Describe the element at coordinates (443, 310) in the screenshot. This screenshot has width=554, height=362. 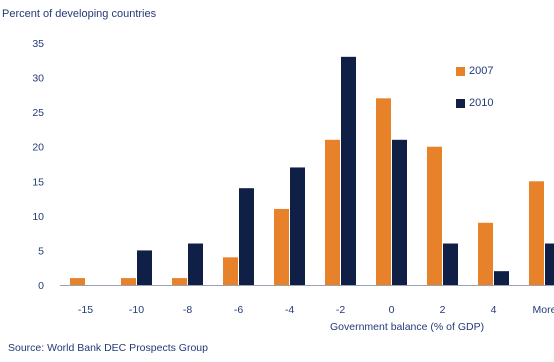
I see `x-tick-label: 2` at that location.